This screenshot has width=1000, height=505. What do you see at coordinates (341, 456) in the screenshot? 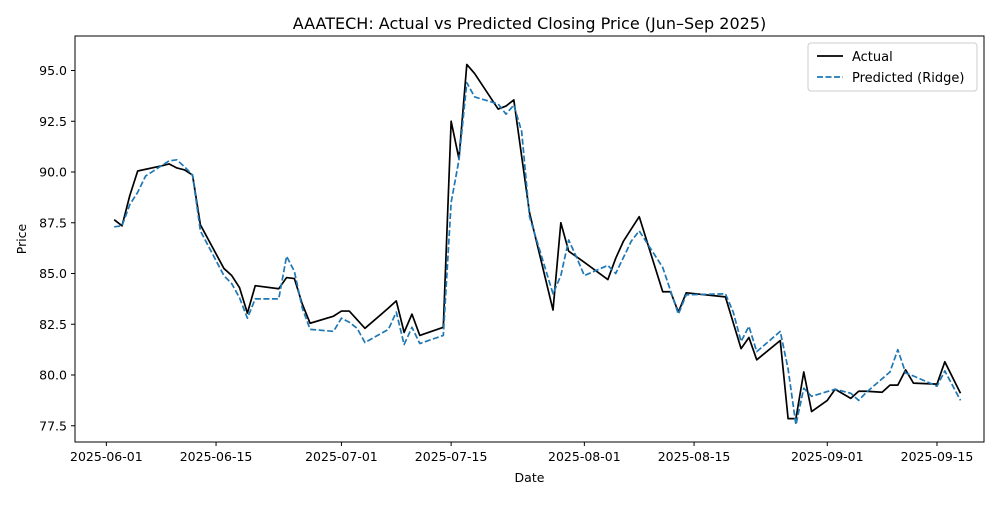
I see `x-tick-label: 2025-07-01` at bounding box center [341, 456].